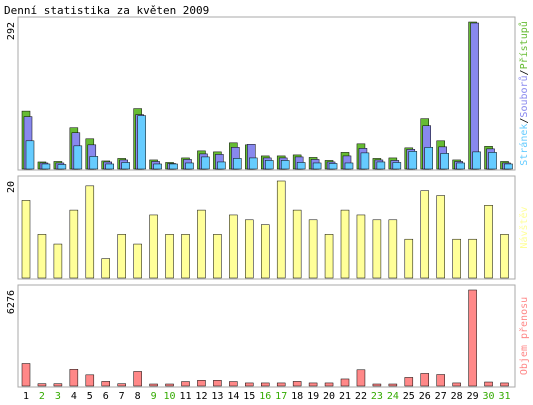 The image size is (533, 405). What do you see at coordinates (58, 396) in the screenshot?
I see `day-label: 3` at bounding box center [58, 396].